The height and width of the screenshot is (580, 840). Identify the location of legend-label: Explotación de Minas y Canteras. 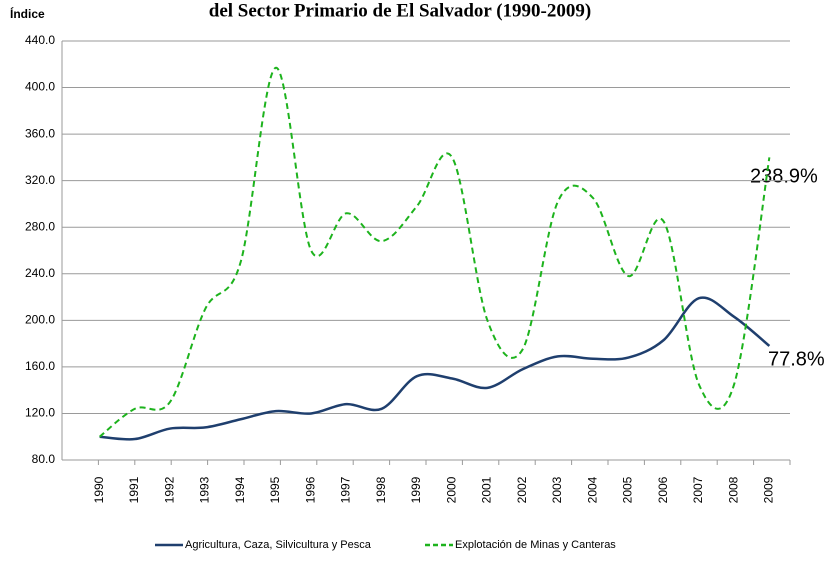
(535, 545).